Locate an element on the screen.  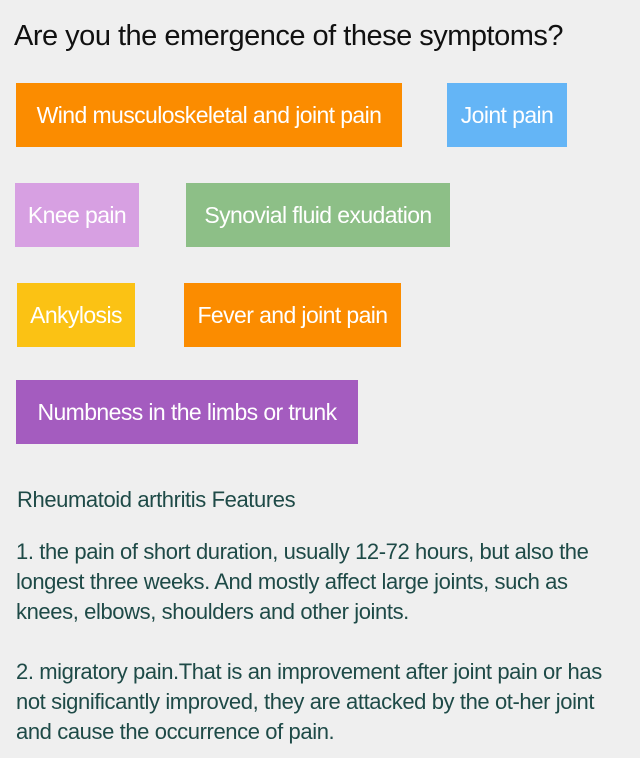
symptom-tag-label: Joint pain is located at coordinates (507, 114).